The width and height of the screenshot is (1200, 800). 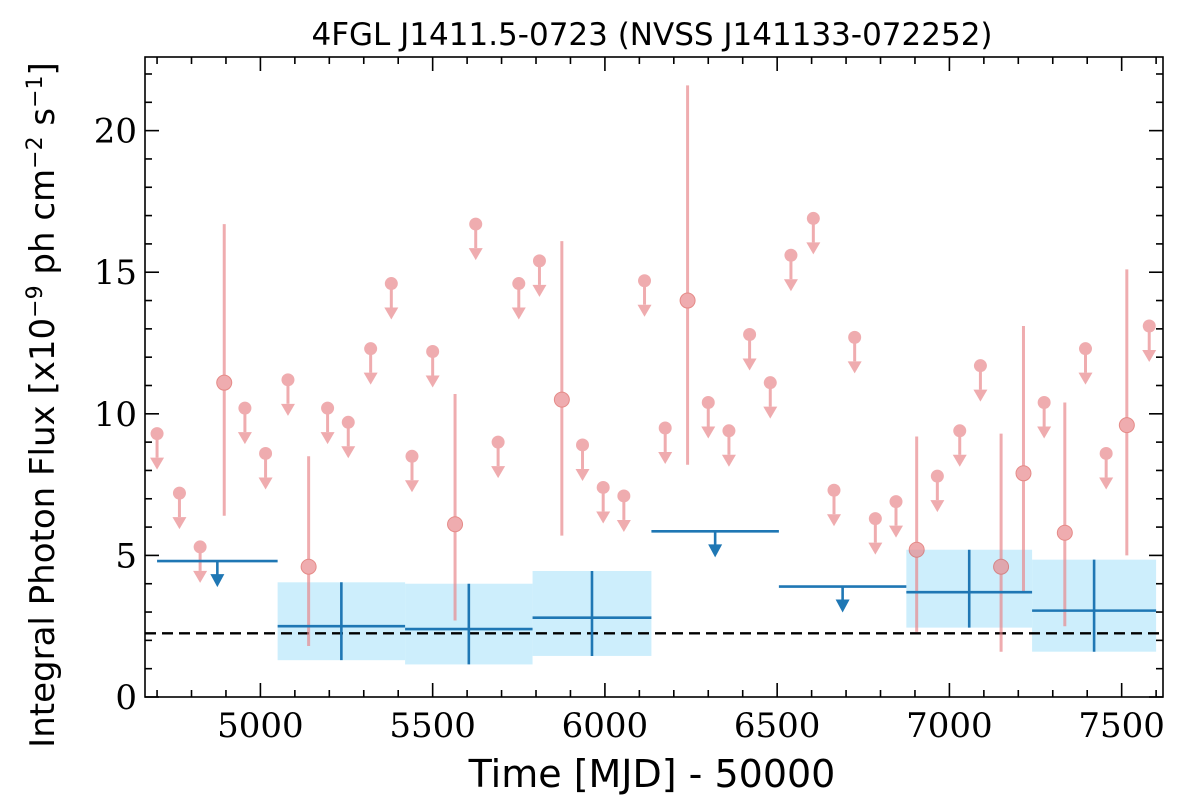 I want to click on x-tick-label-7500: 7500, so click(x=1121, y=726).